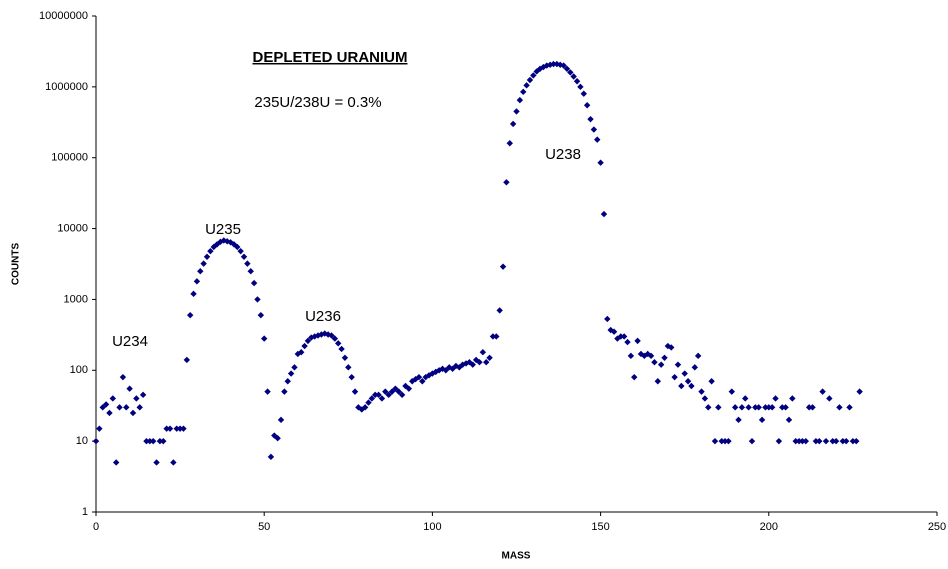  Describe the element at coordinates (76, 299) in the screenshot. I see `y-tick-label: 1000` at that location.